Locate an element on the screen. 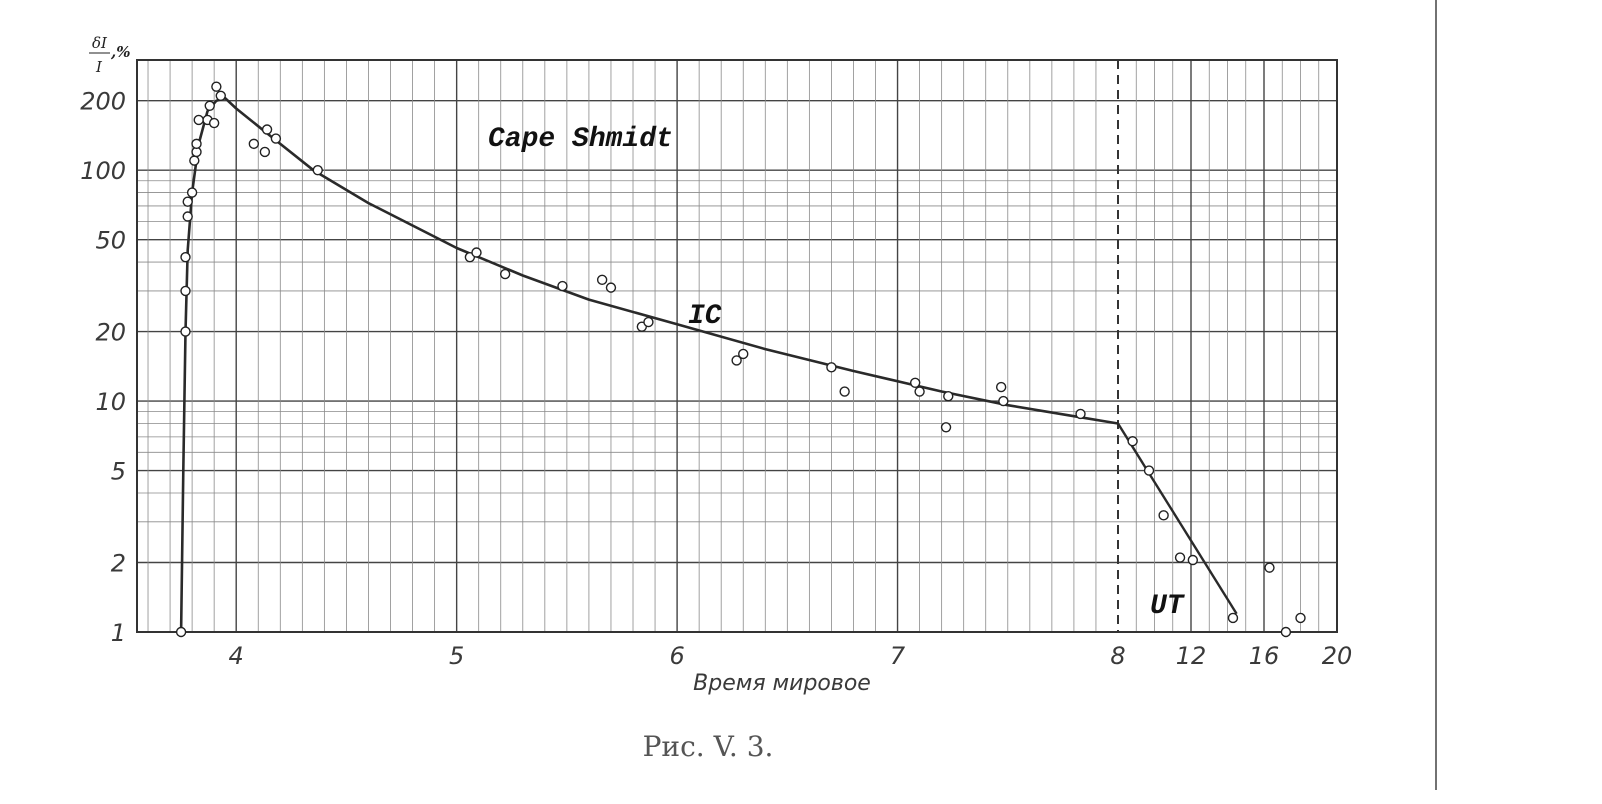 The image size is (1602, 804). y-tick-label: 200 is located at coordinates (103, 102).